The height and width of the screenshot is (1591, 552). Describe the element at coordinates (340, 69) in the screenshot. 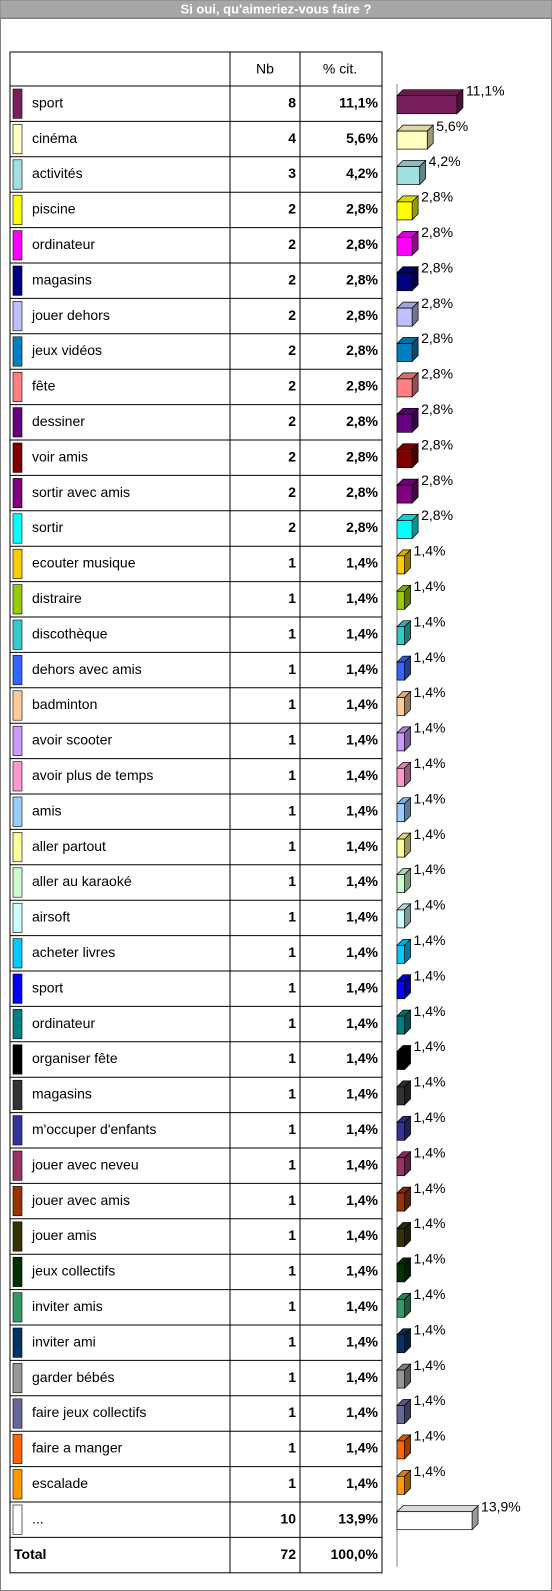

I see `column-header: % cit.` at that location.